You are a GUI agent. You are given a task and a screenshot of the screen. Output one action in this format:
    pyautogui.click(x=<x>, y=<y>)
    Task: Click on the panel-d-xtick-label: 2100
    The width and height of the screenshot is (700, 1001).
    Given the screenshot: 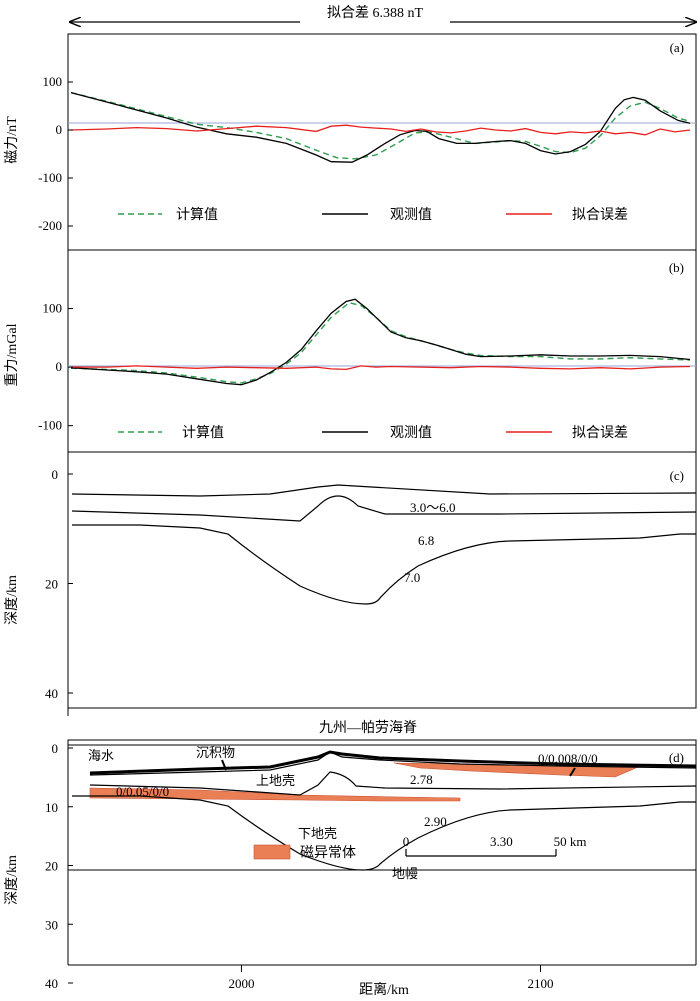 What is the action you would take?
    pyautogui.click(x=540, y=983)
    